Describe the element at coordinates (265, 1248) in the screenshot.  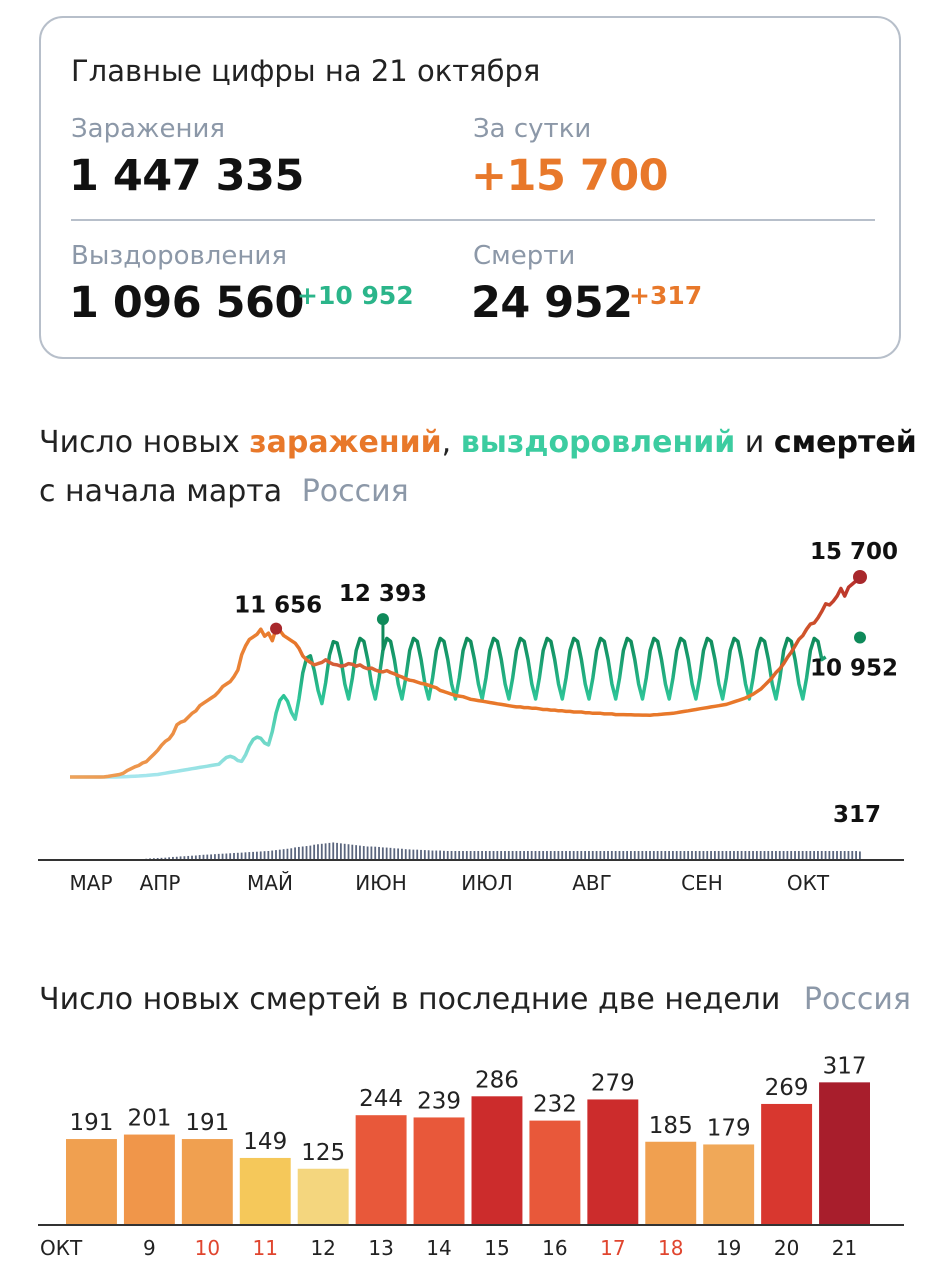
I see `bar-tick-label: 11` at that location.